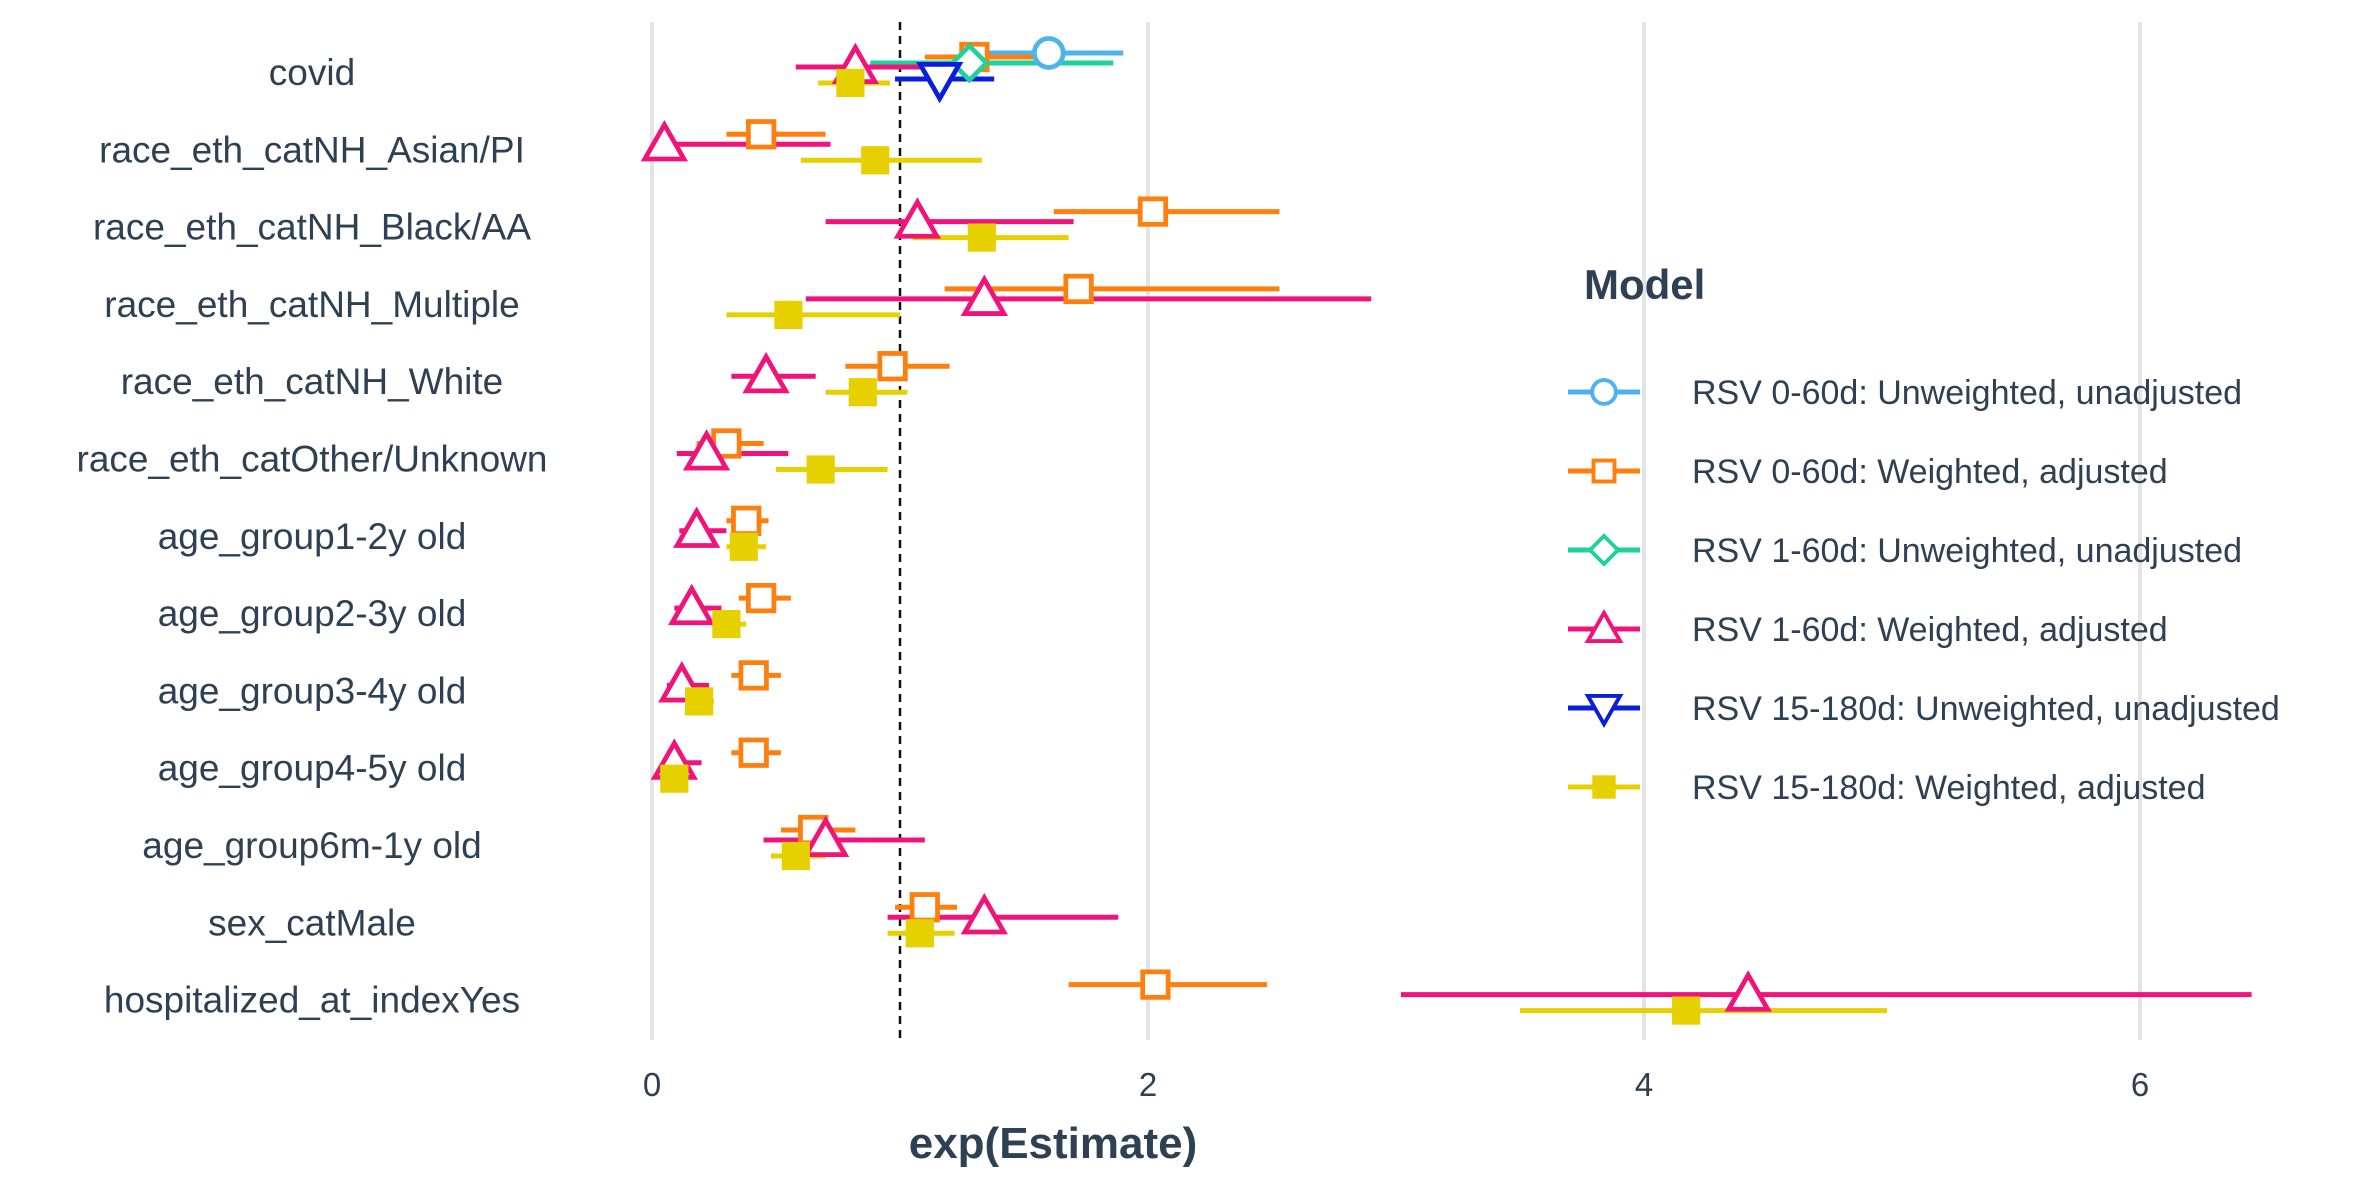 The width and height of the screenshot is (2362, 1186). I want to click on legend-item: RSV 1-60d: Weighted, adjusted, so click(1868, 628).